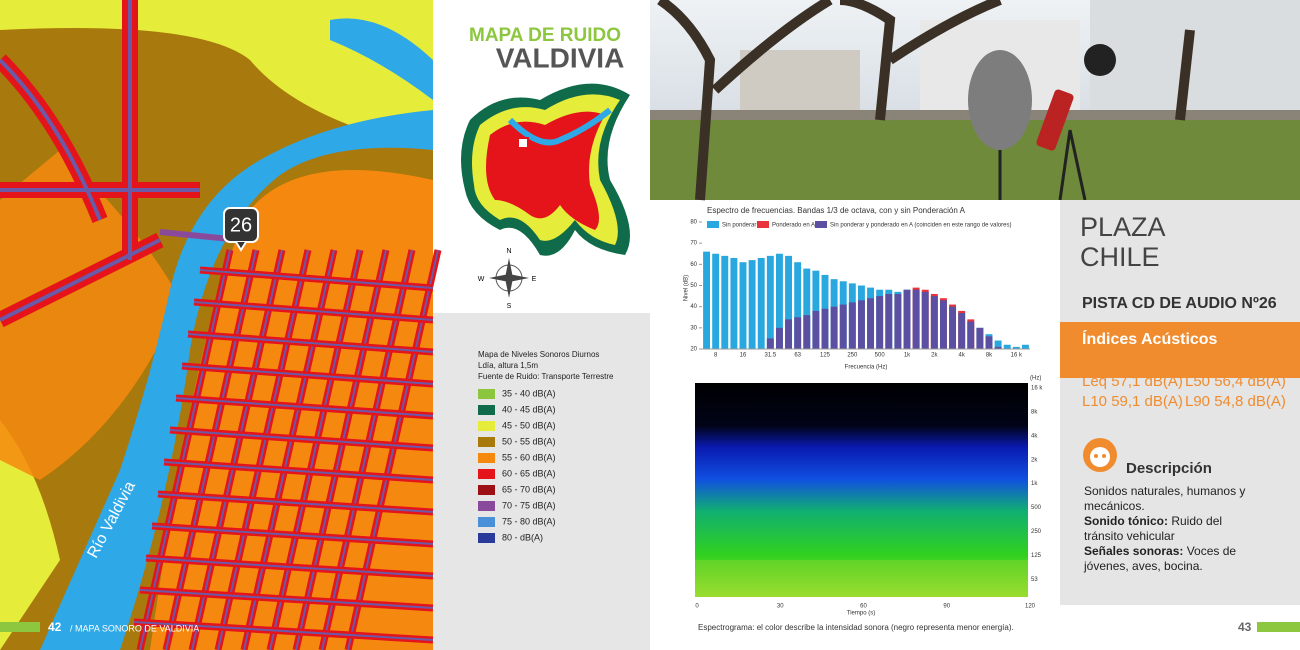  I want to click on x-tick-label: 8, so click(716, 356).